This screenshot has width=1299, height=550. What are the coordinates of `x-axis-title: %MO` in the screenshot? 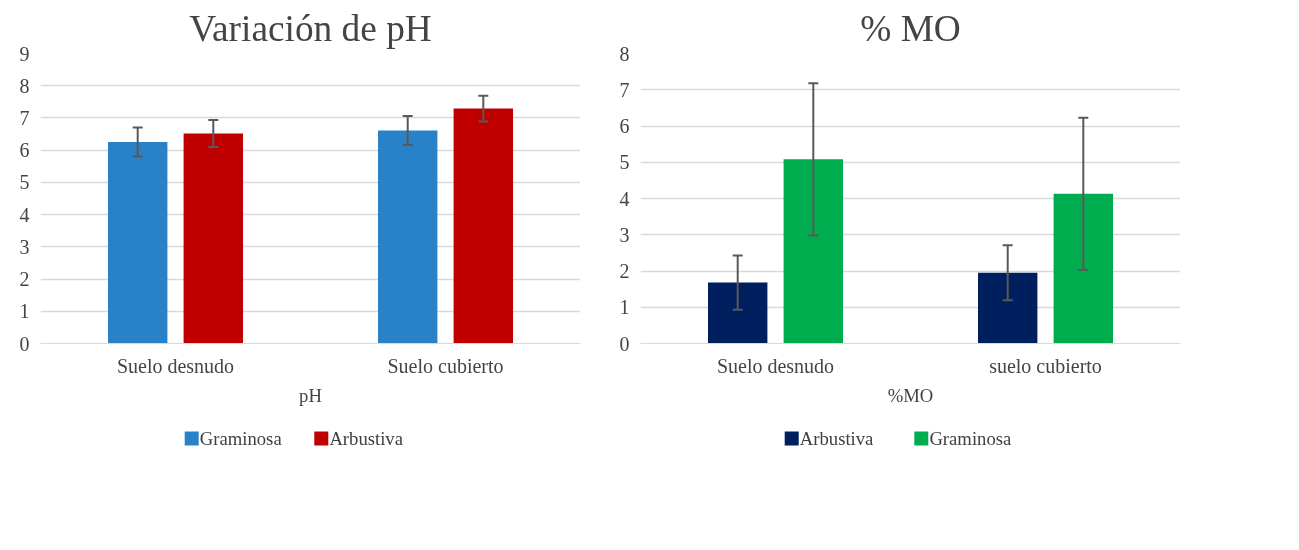 It's located at (910, 395).